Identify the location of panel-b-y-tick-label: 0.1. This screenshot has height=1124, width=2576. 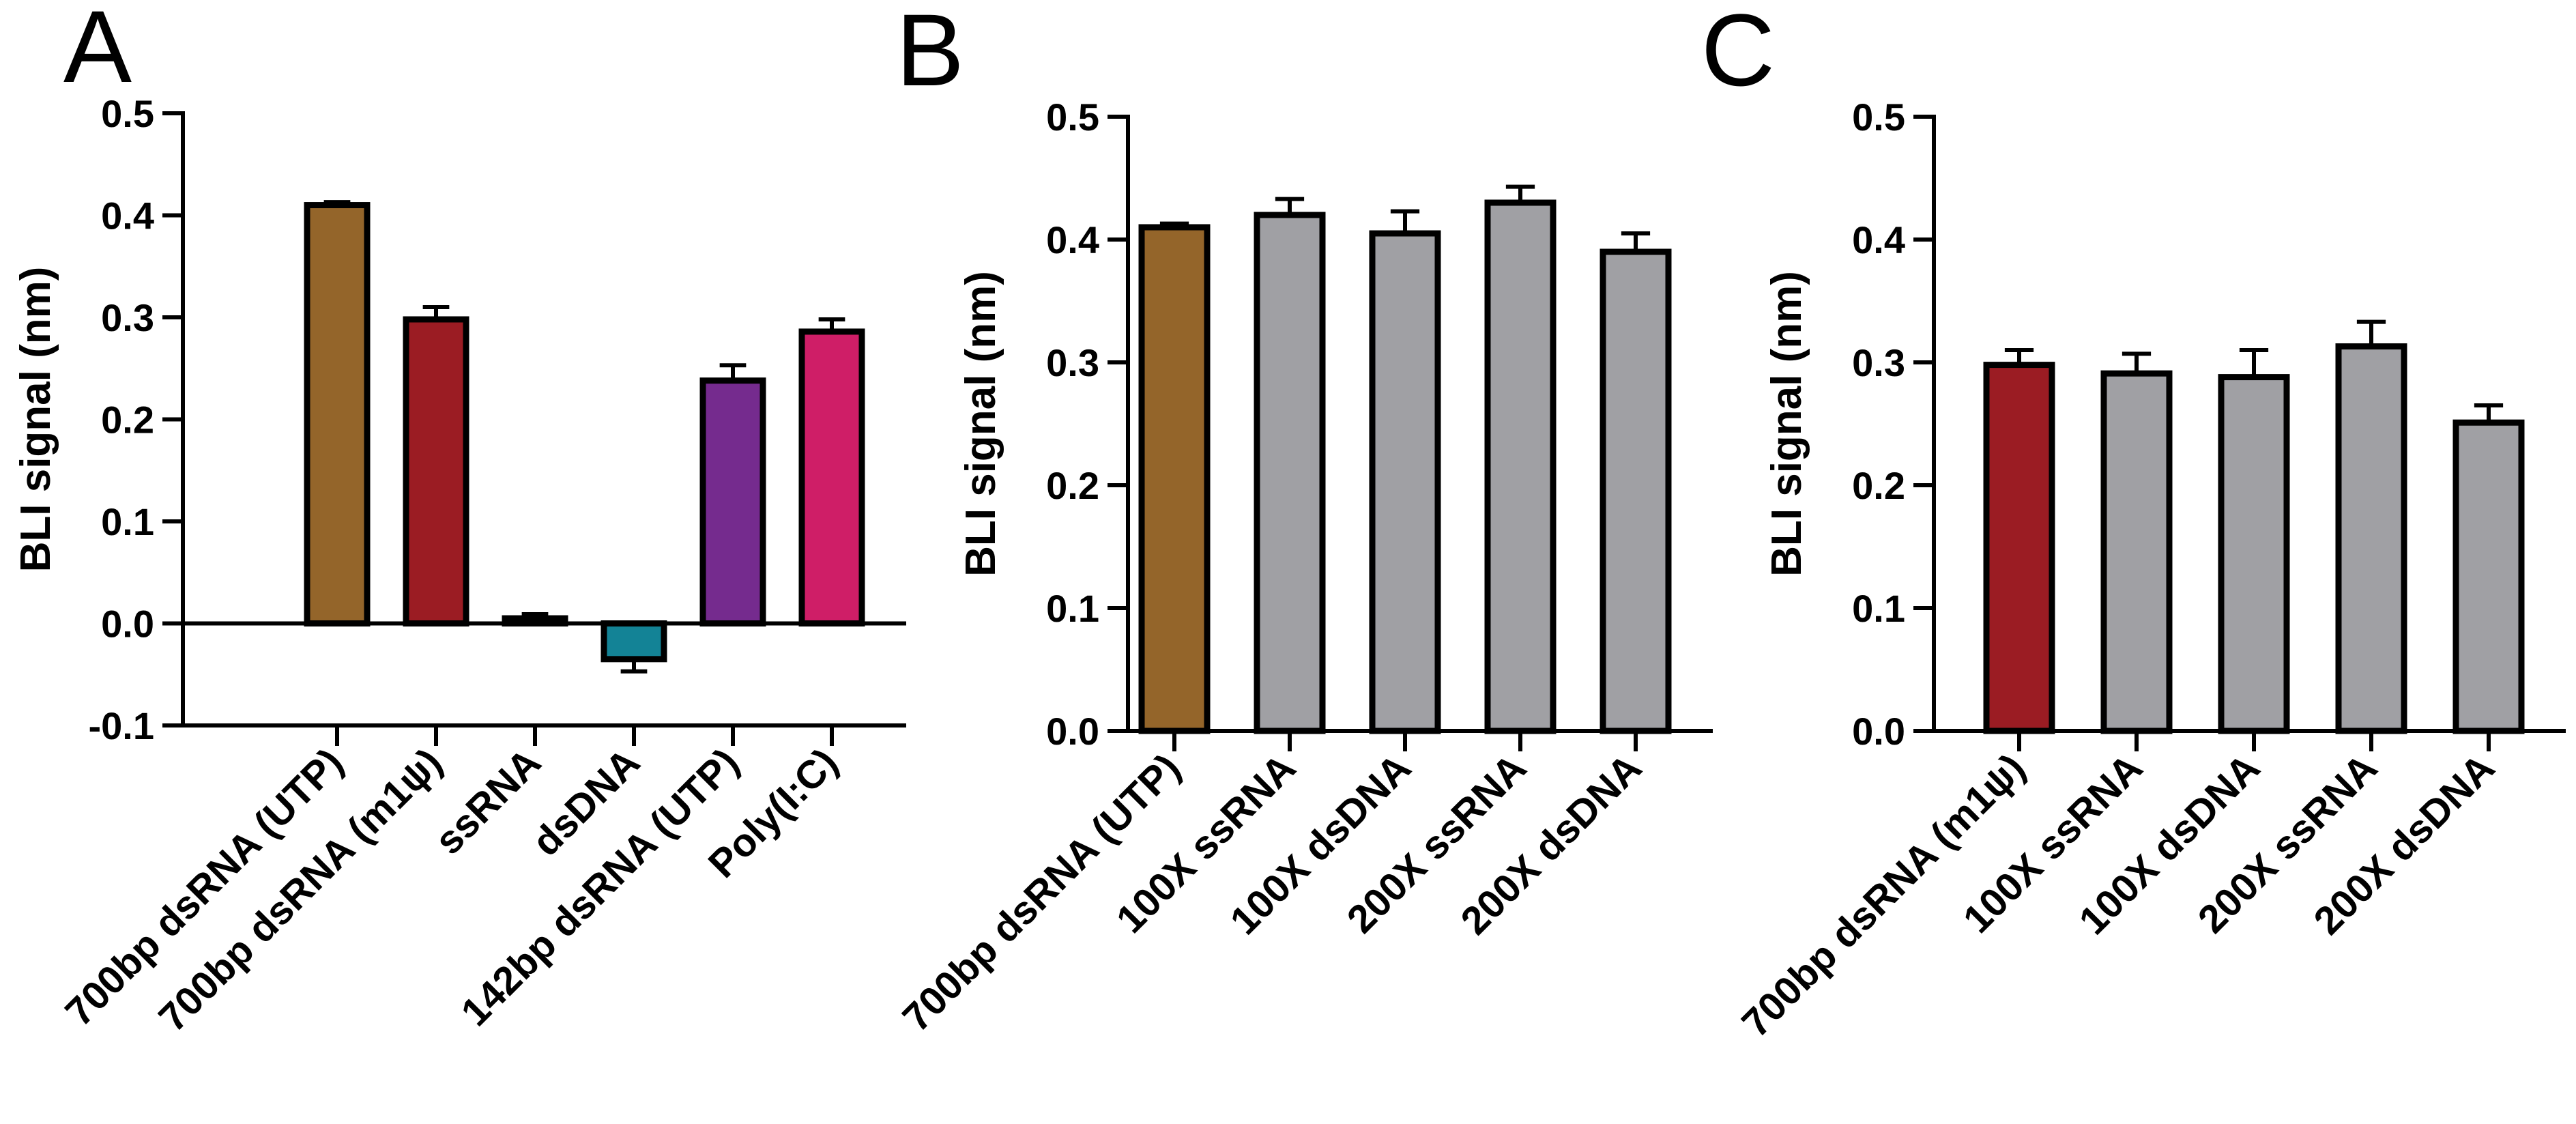
(1072, 608).